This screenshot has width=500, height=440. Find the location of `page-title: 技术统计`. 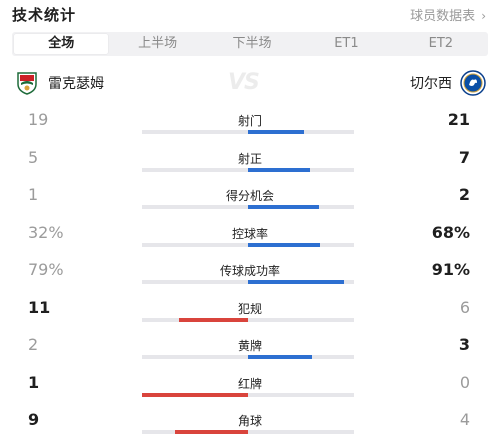

page-title: 技术统计 is located at coordinates (44, 15).